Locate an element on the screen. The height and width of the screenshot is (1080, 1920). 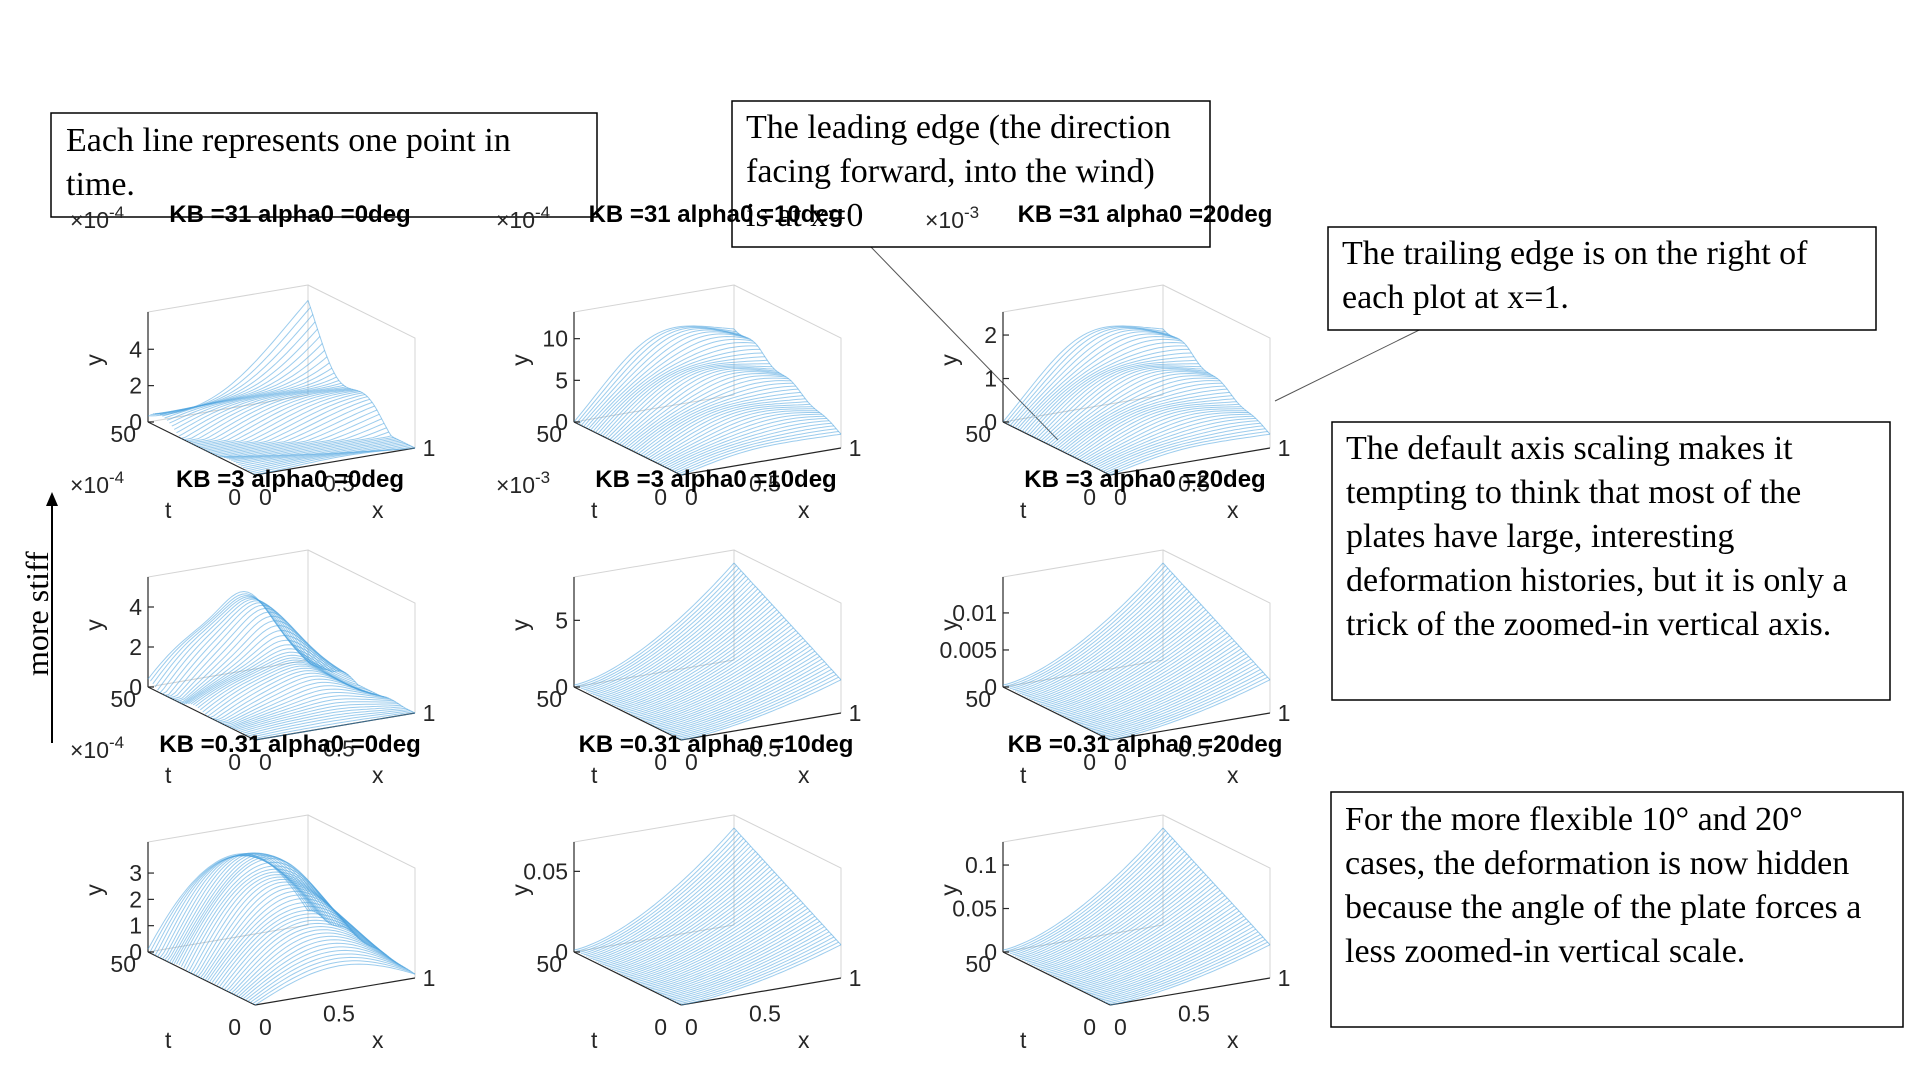
t-tick-label: 50 is located at coordinates (978, 434).